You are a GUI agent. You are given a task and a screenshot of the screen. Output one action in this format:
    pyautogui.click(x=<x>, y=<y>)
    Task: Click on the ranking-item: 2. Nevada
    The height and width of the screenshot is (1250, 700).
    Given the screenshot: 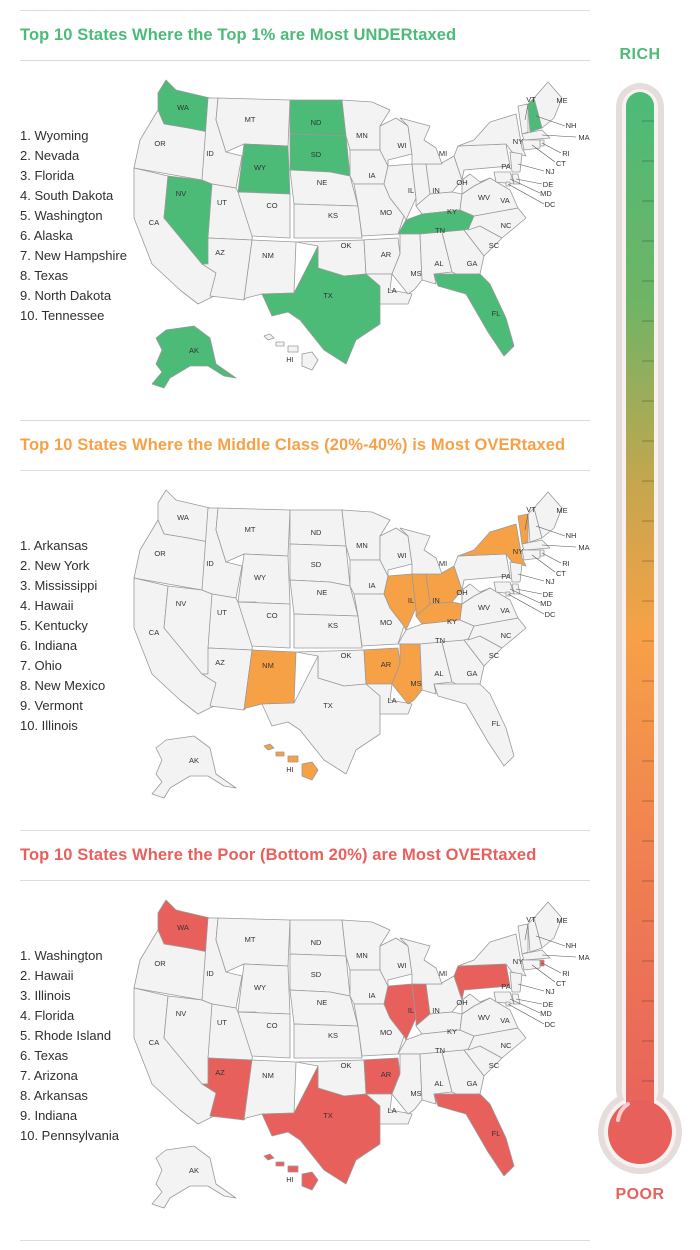 What is the action you would take?
    pyautogui.click(x=50, y=155)
    